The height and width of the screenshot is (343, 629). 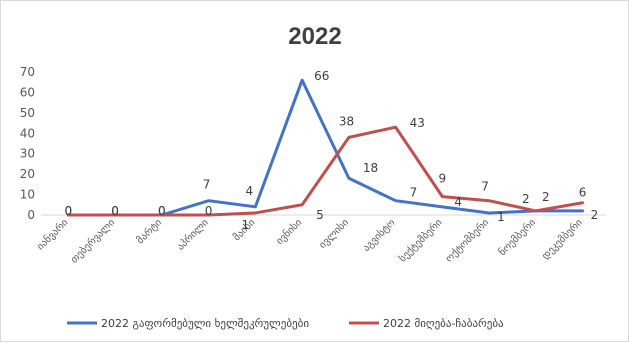 I want to click on y-tick-label: 10, so click(x=27, y=195).